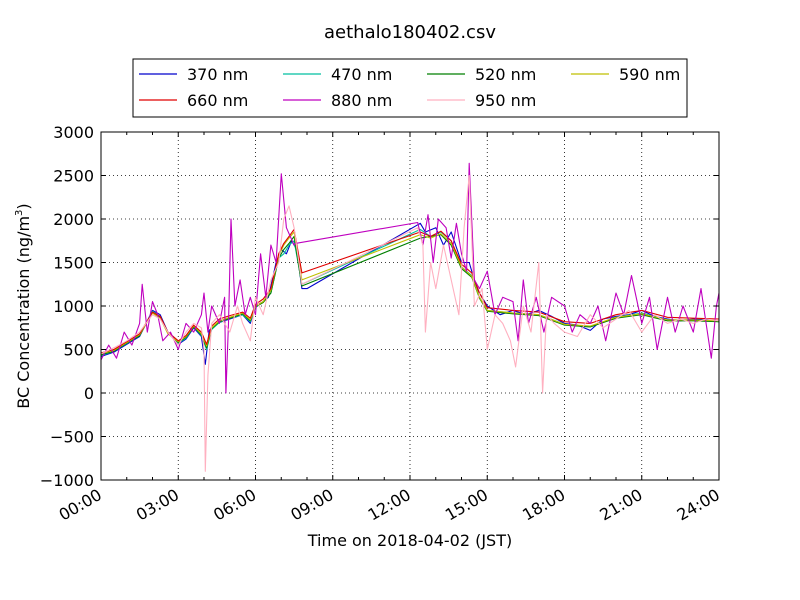 The image size is (800, 600). I want to click on legend-label: 470 nm, so click(361, 74).